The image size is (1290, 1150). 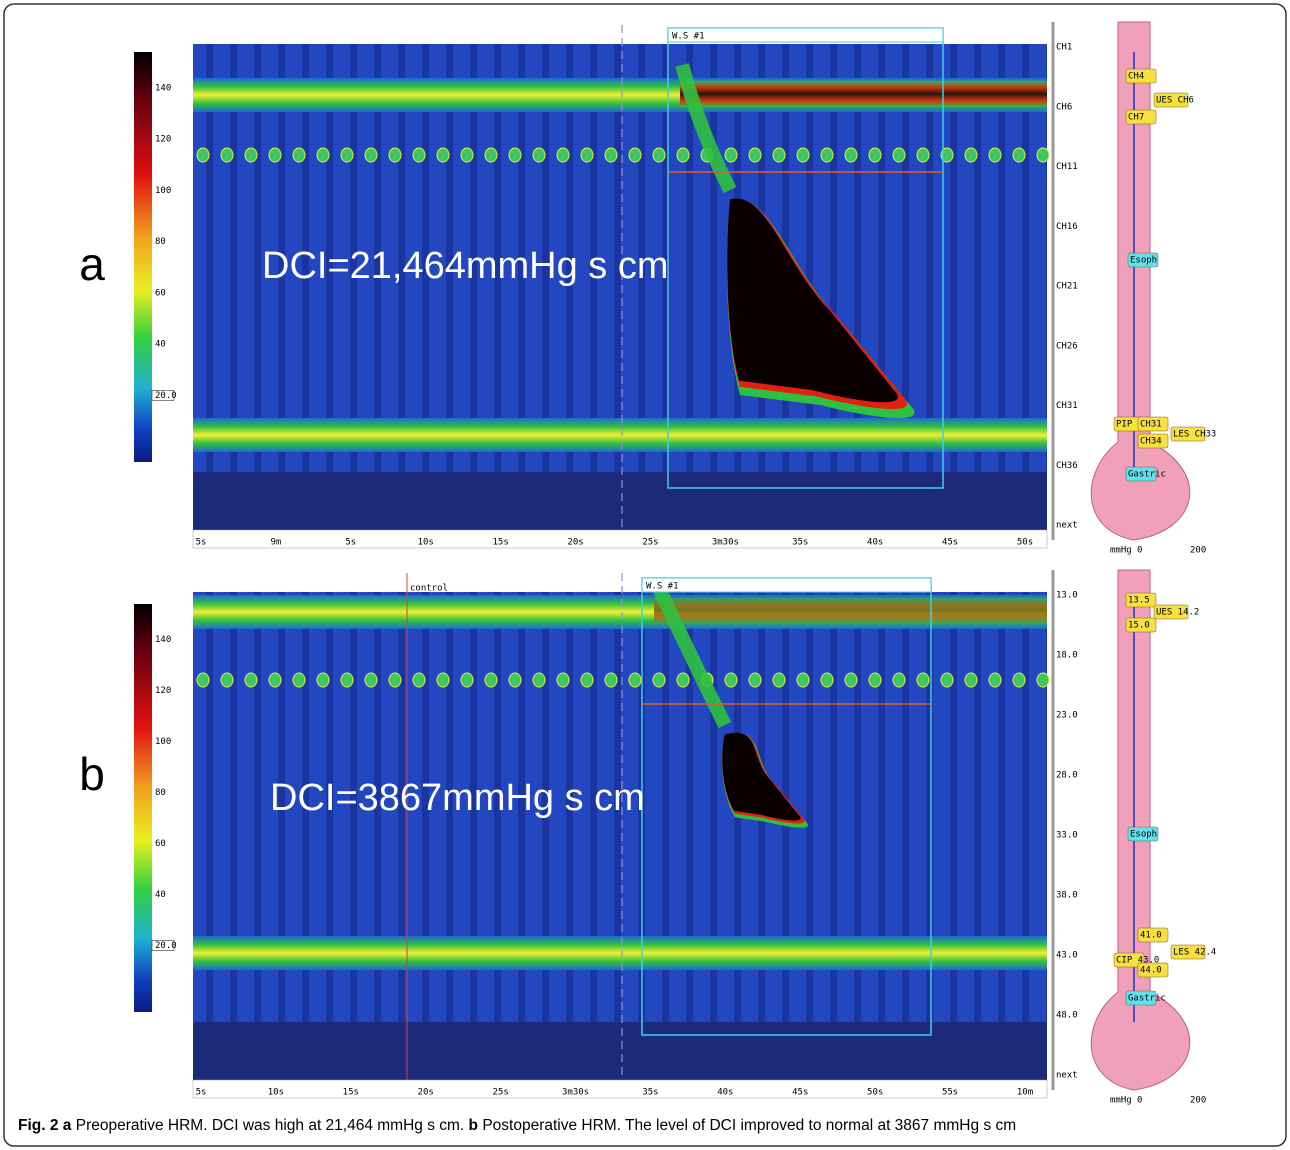 I want to click on time-label: 45s, so click(x=950, y=543).